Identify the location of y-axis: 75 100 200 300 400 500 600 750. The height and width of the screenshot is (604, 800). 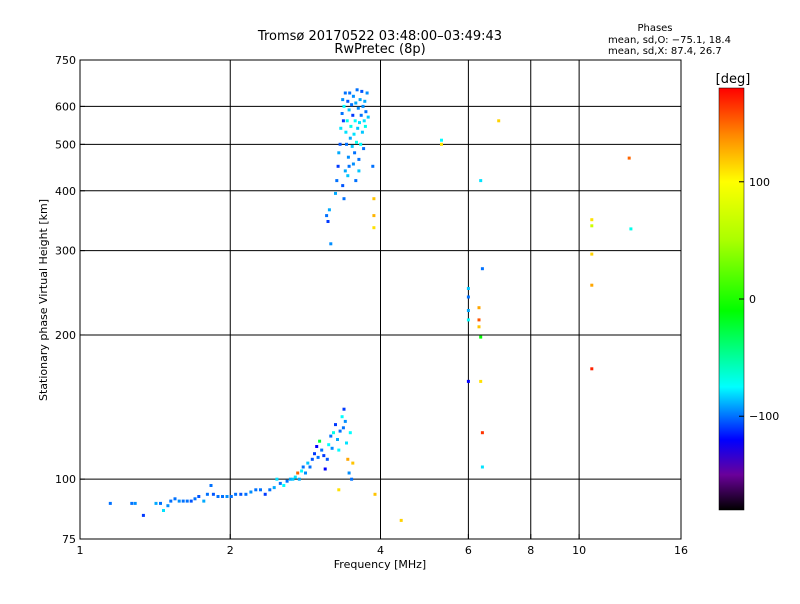
(70, 300).